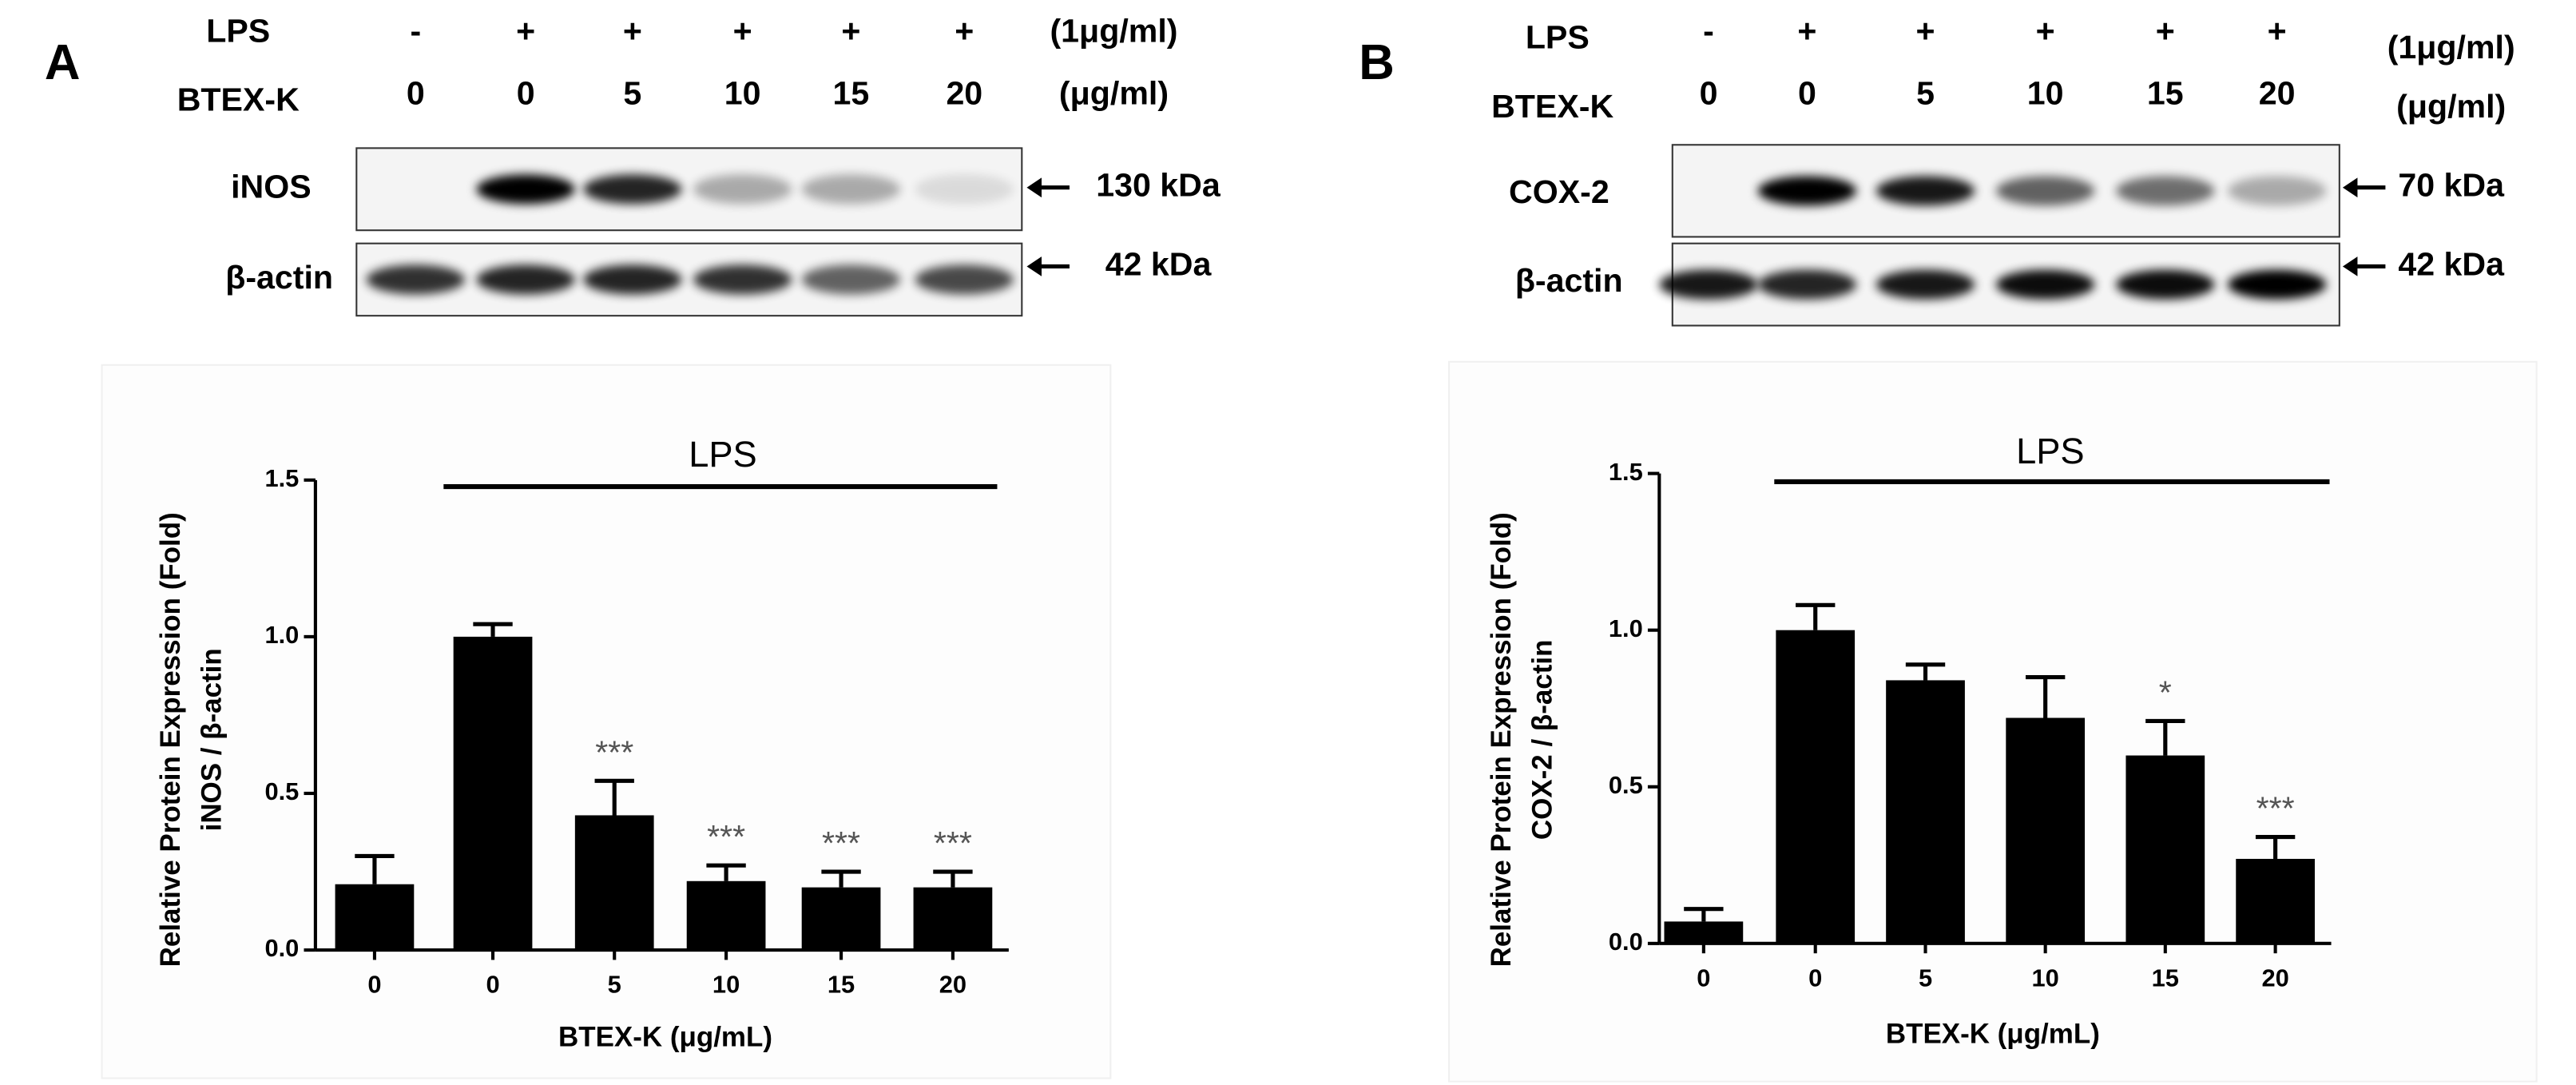 This screenshot has width=2576, height=1085. Describe the element at coordinates (1925, 93) in the screenshot. I see `dose: 5` at that location.